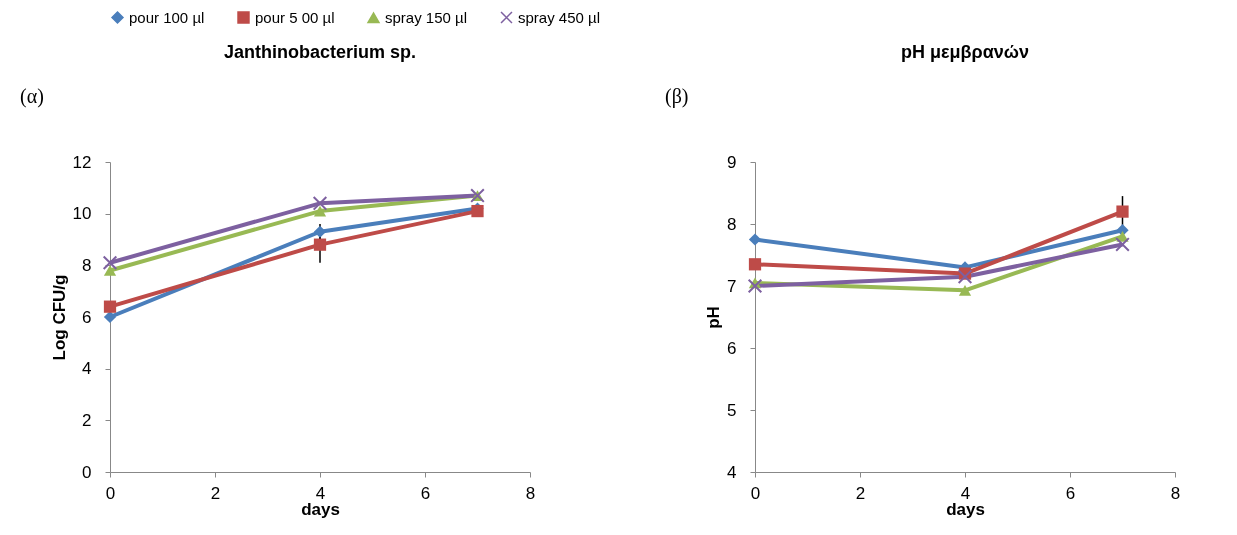 The height and width of the screenshot is (535, 1237). Describe the element at coordinates (965, 52) in the screenshot. I see `chart-title: pH μεμβρανών` at that location.